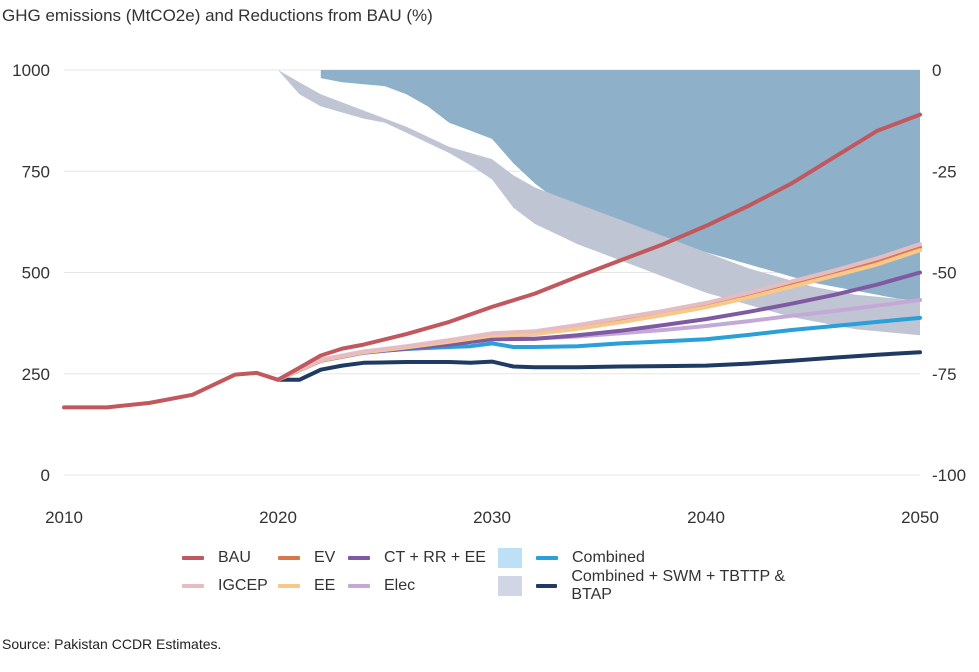  I want to click on legend-label: Elec, so click(400, 585).